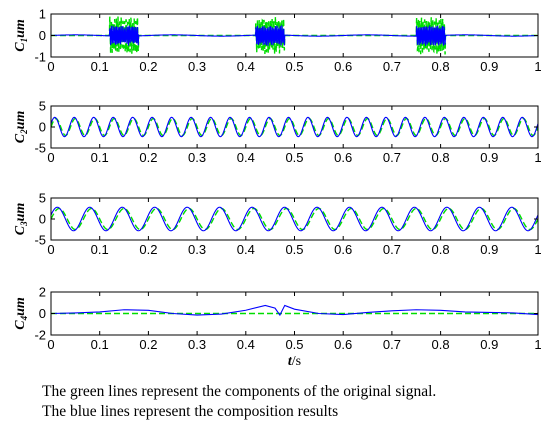  Describe the element at coordinates (294, 361) in the screenshot. I see `x-axis-label: t/s` at that location.